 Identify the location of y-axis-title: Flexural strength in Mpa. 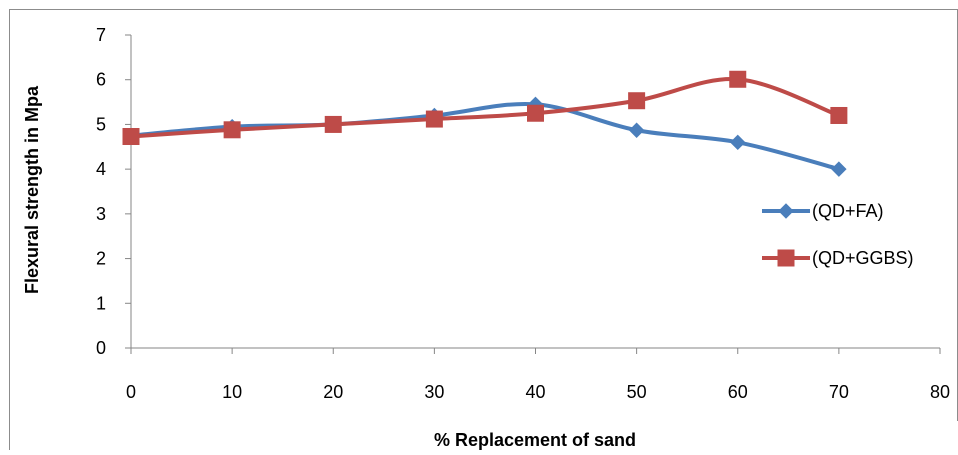
(32, 189).